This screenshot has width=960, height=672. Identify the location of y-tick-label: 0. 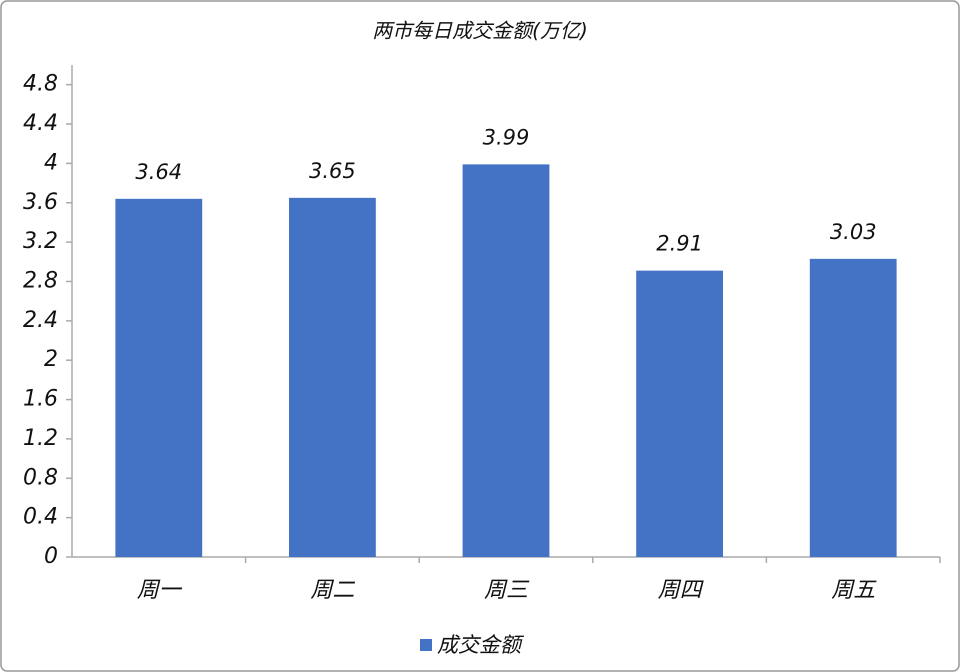
(51, 556).